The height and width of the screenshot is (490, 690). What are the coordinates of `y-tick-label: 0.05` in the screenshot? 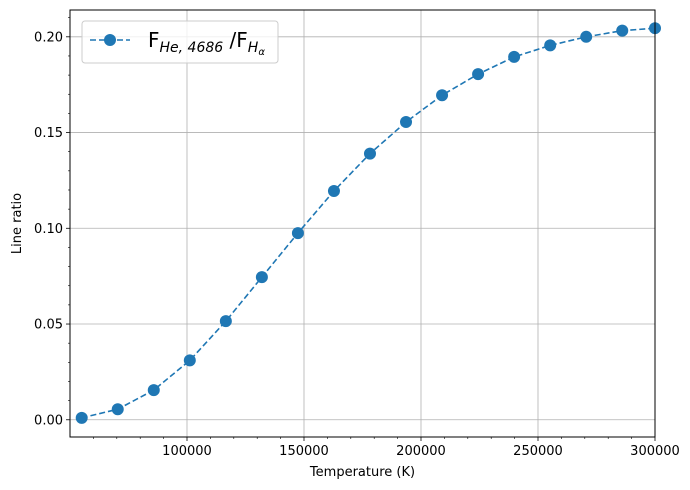 It's located at (48, 325).